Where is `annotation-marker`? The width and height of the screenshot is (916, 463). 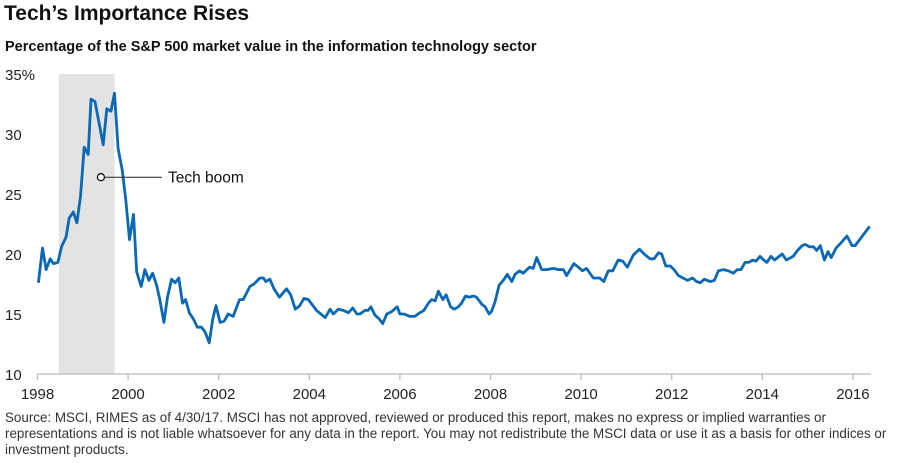 annotation-marker is located at coordinates (101, 177).